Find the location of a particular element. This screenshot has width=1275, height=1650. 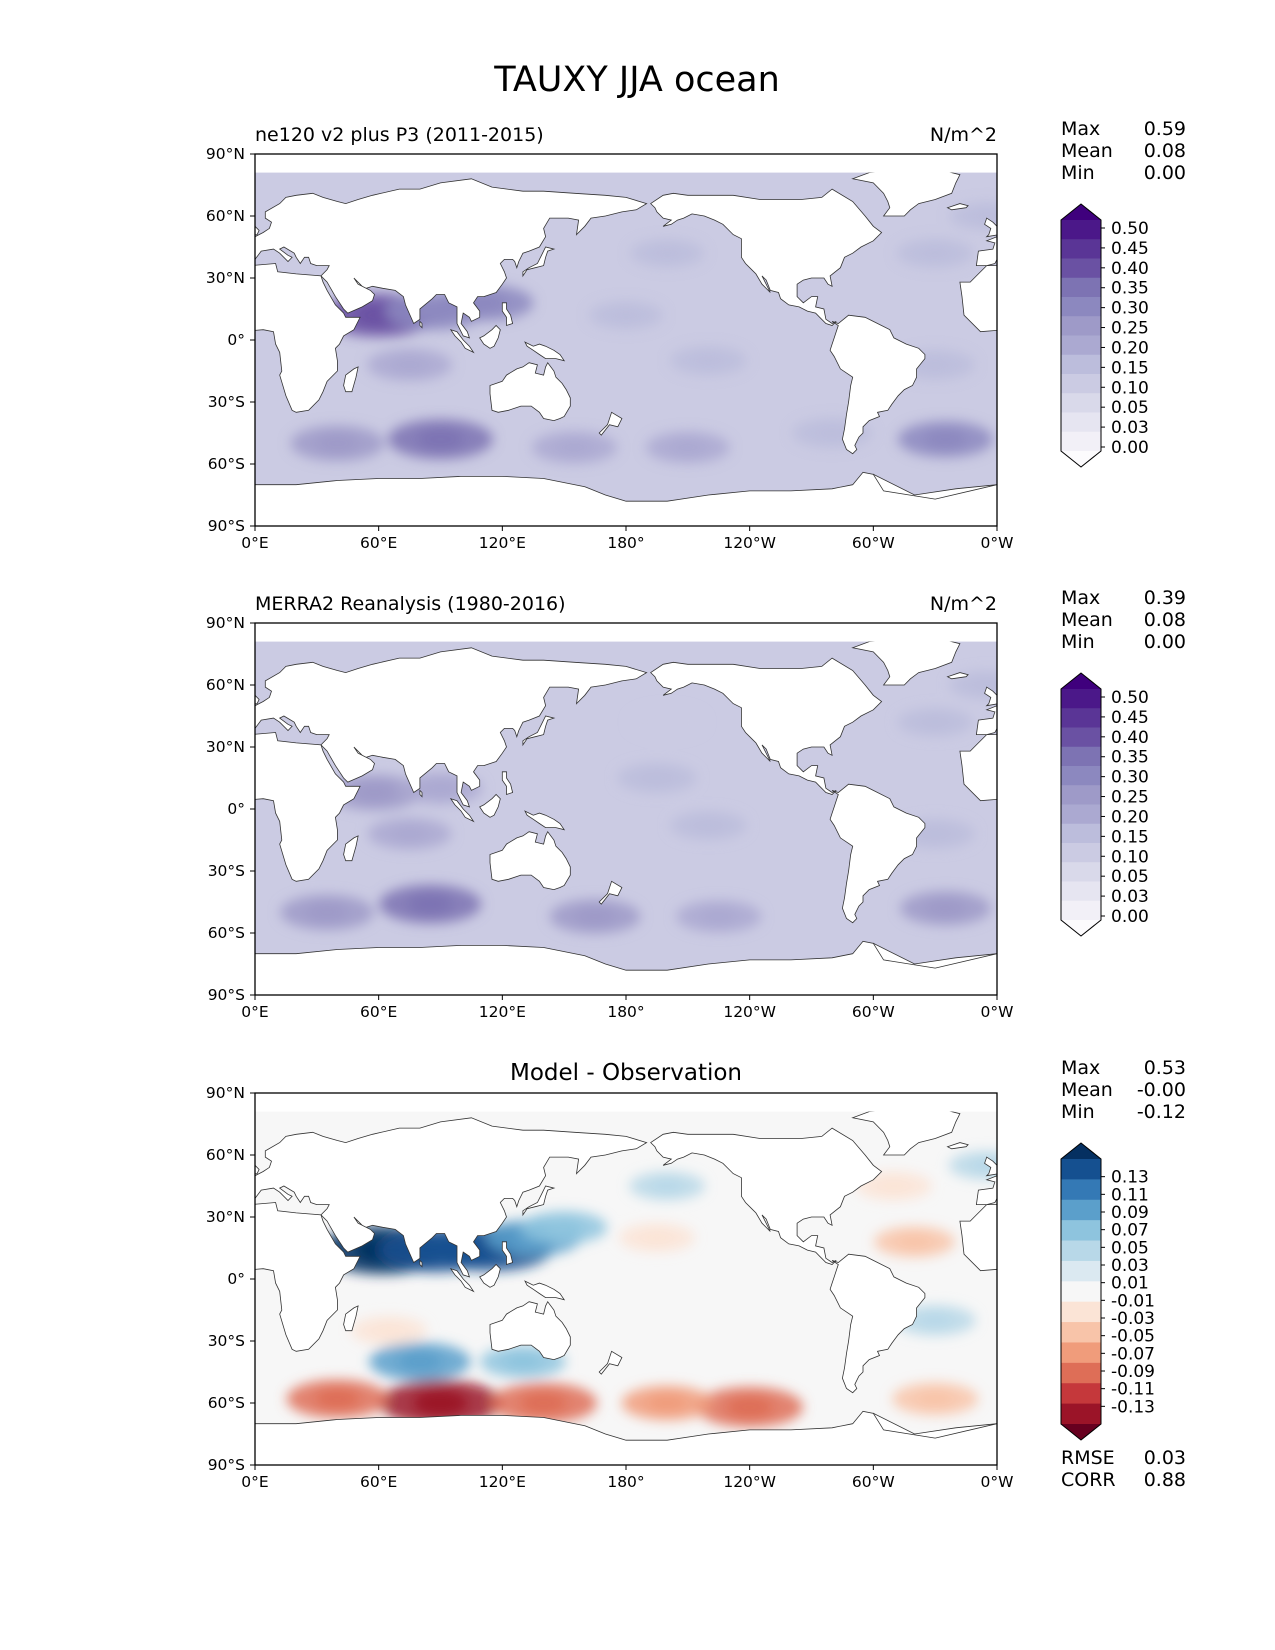

colorbar-label: 0.09 is located at coordinates (1130, 1213).